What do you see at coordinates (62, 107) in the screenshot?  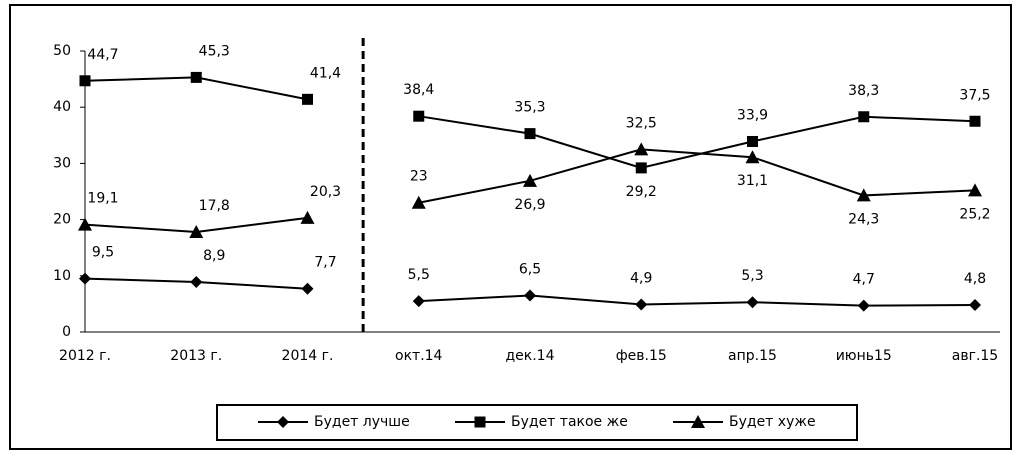 I see `y-tick-label: 40` at bounding box center [62, 107].